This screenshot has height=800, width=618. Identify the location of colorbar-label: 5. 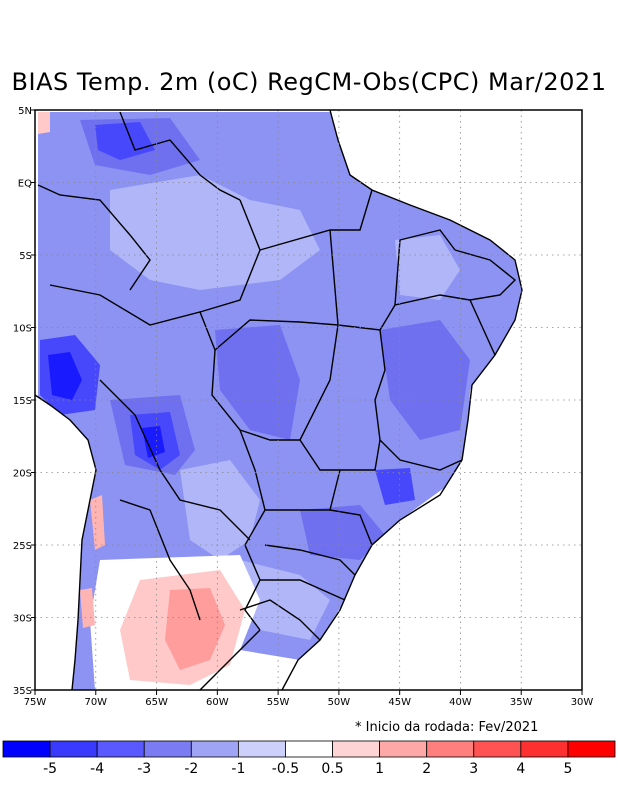
(567, 769).